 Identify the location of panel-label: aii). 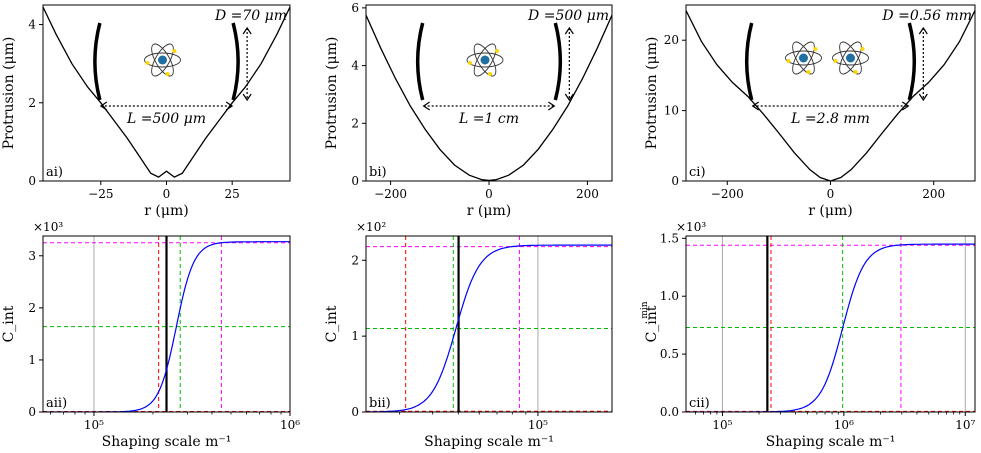
(56, 403).